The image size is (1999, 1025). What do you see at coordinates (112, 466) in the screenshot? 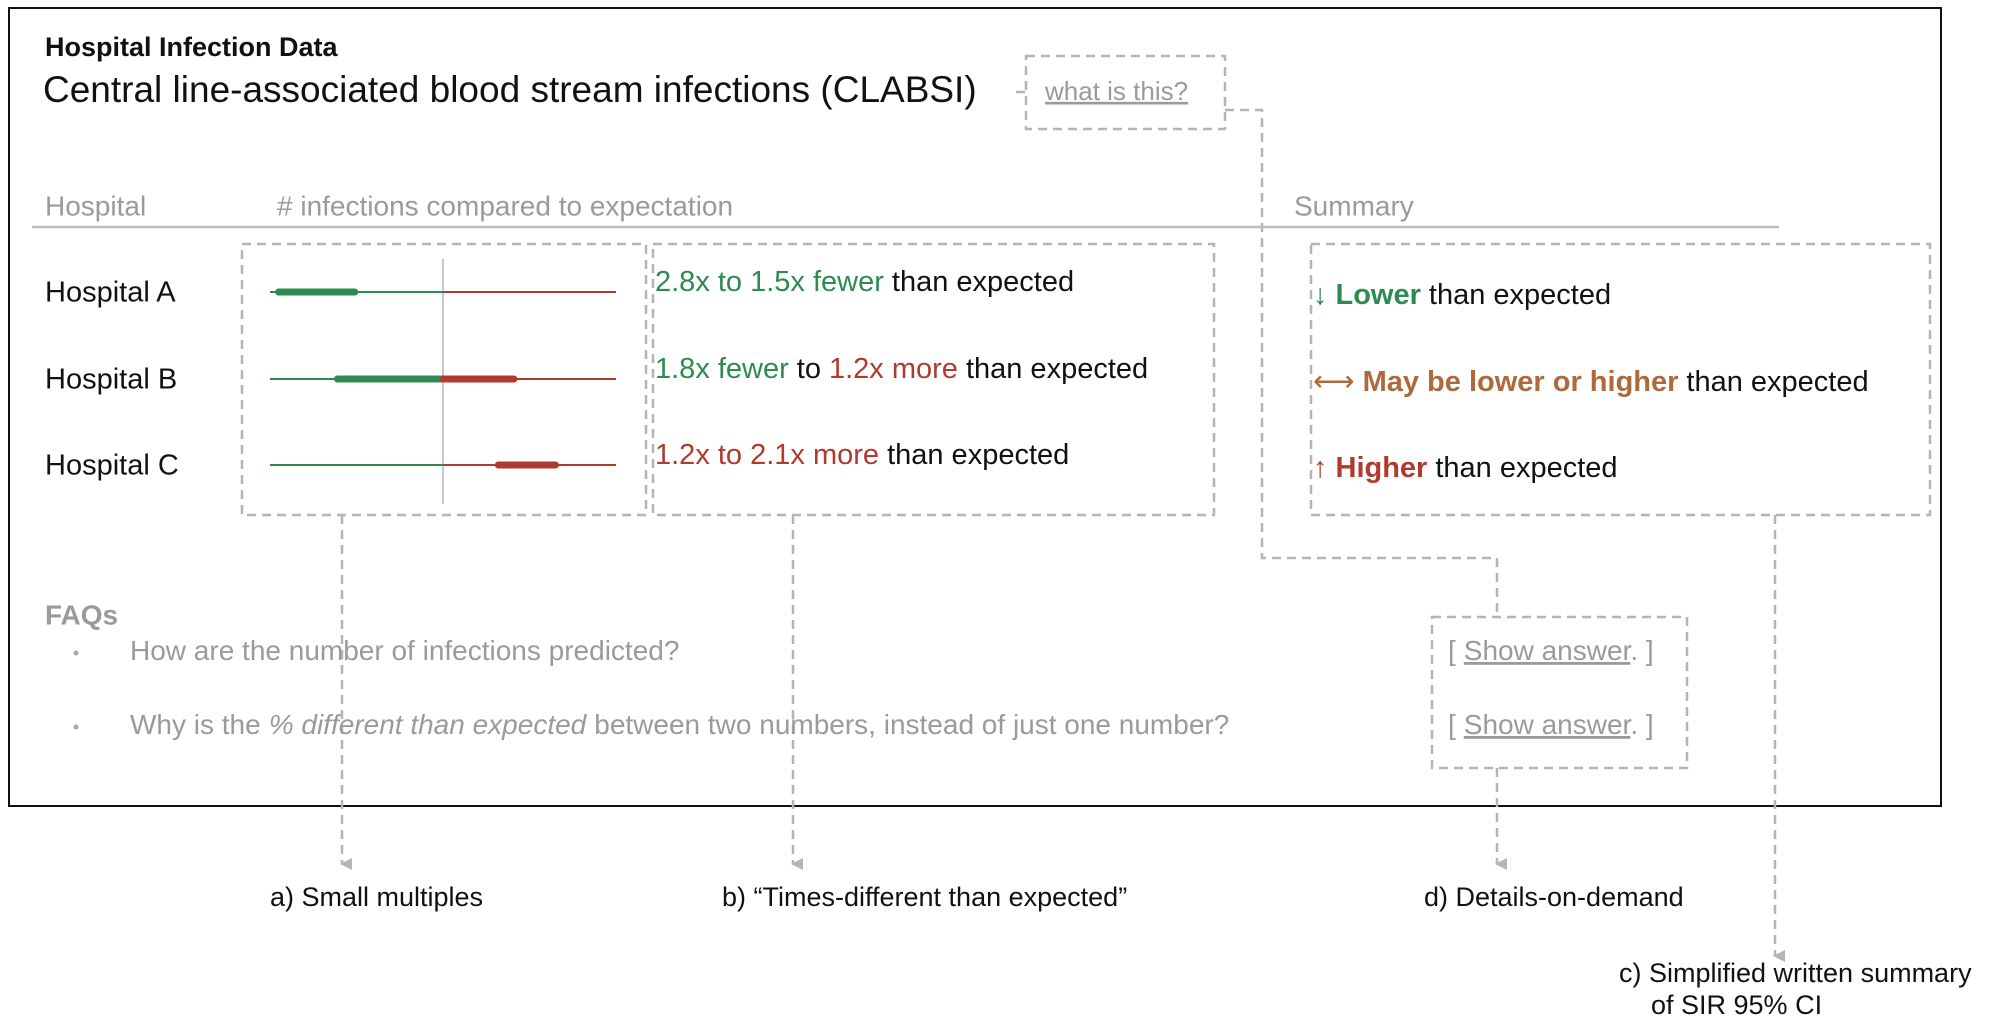
I see `hospital-name: Hospital C` at bounding box center [112, 466].